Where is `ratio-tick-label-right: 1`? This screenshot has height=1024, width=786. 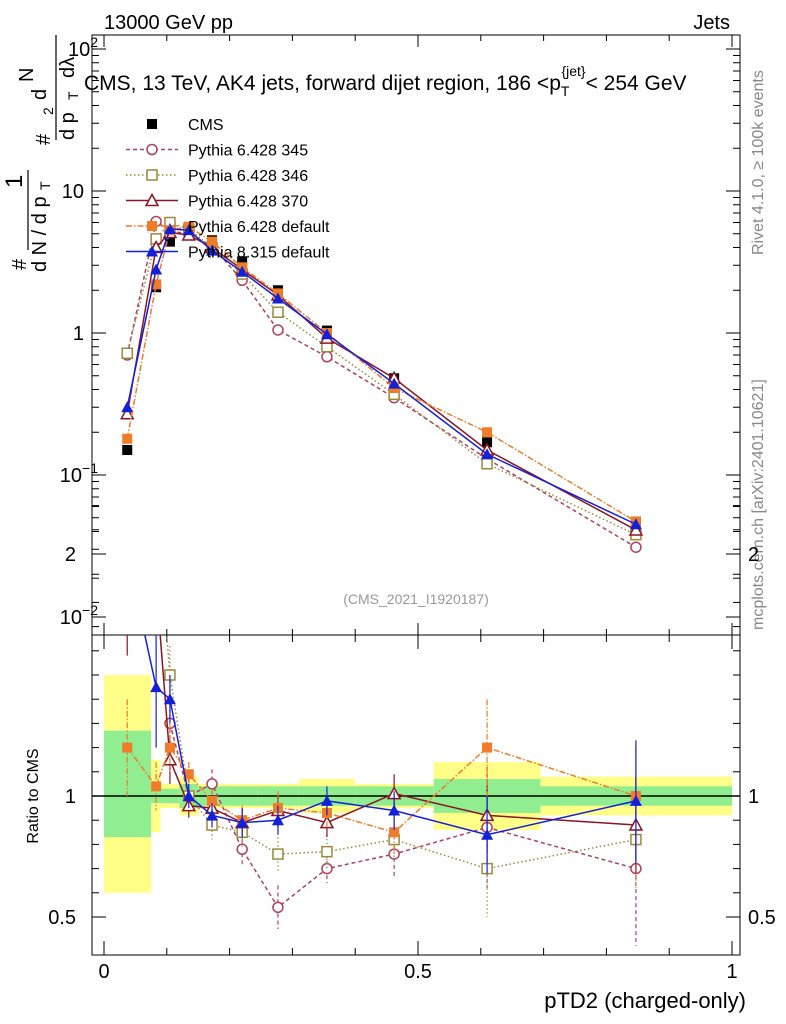 ratio-tick-label-right: 1 is located at coordinates (753, 797).